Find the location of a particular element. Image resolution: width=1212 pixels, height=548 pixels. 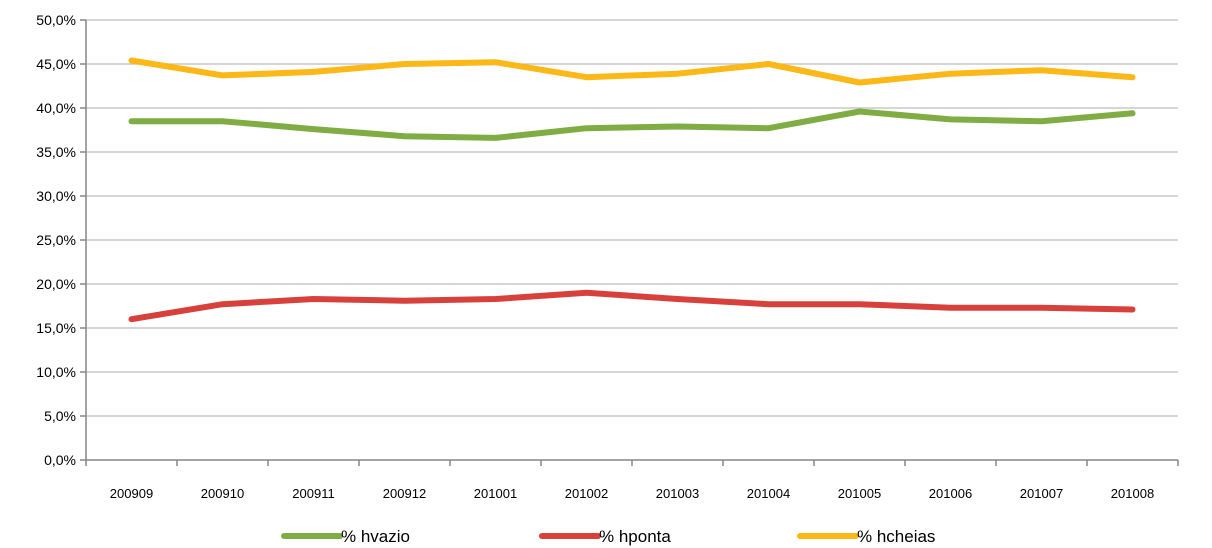

x-tick-label: 200911 is located at coordinates (313, 493).